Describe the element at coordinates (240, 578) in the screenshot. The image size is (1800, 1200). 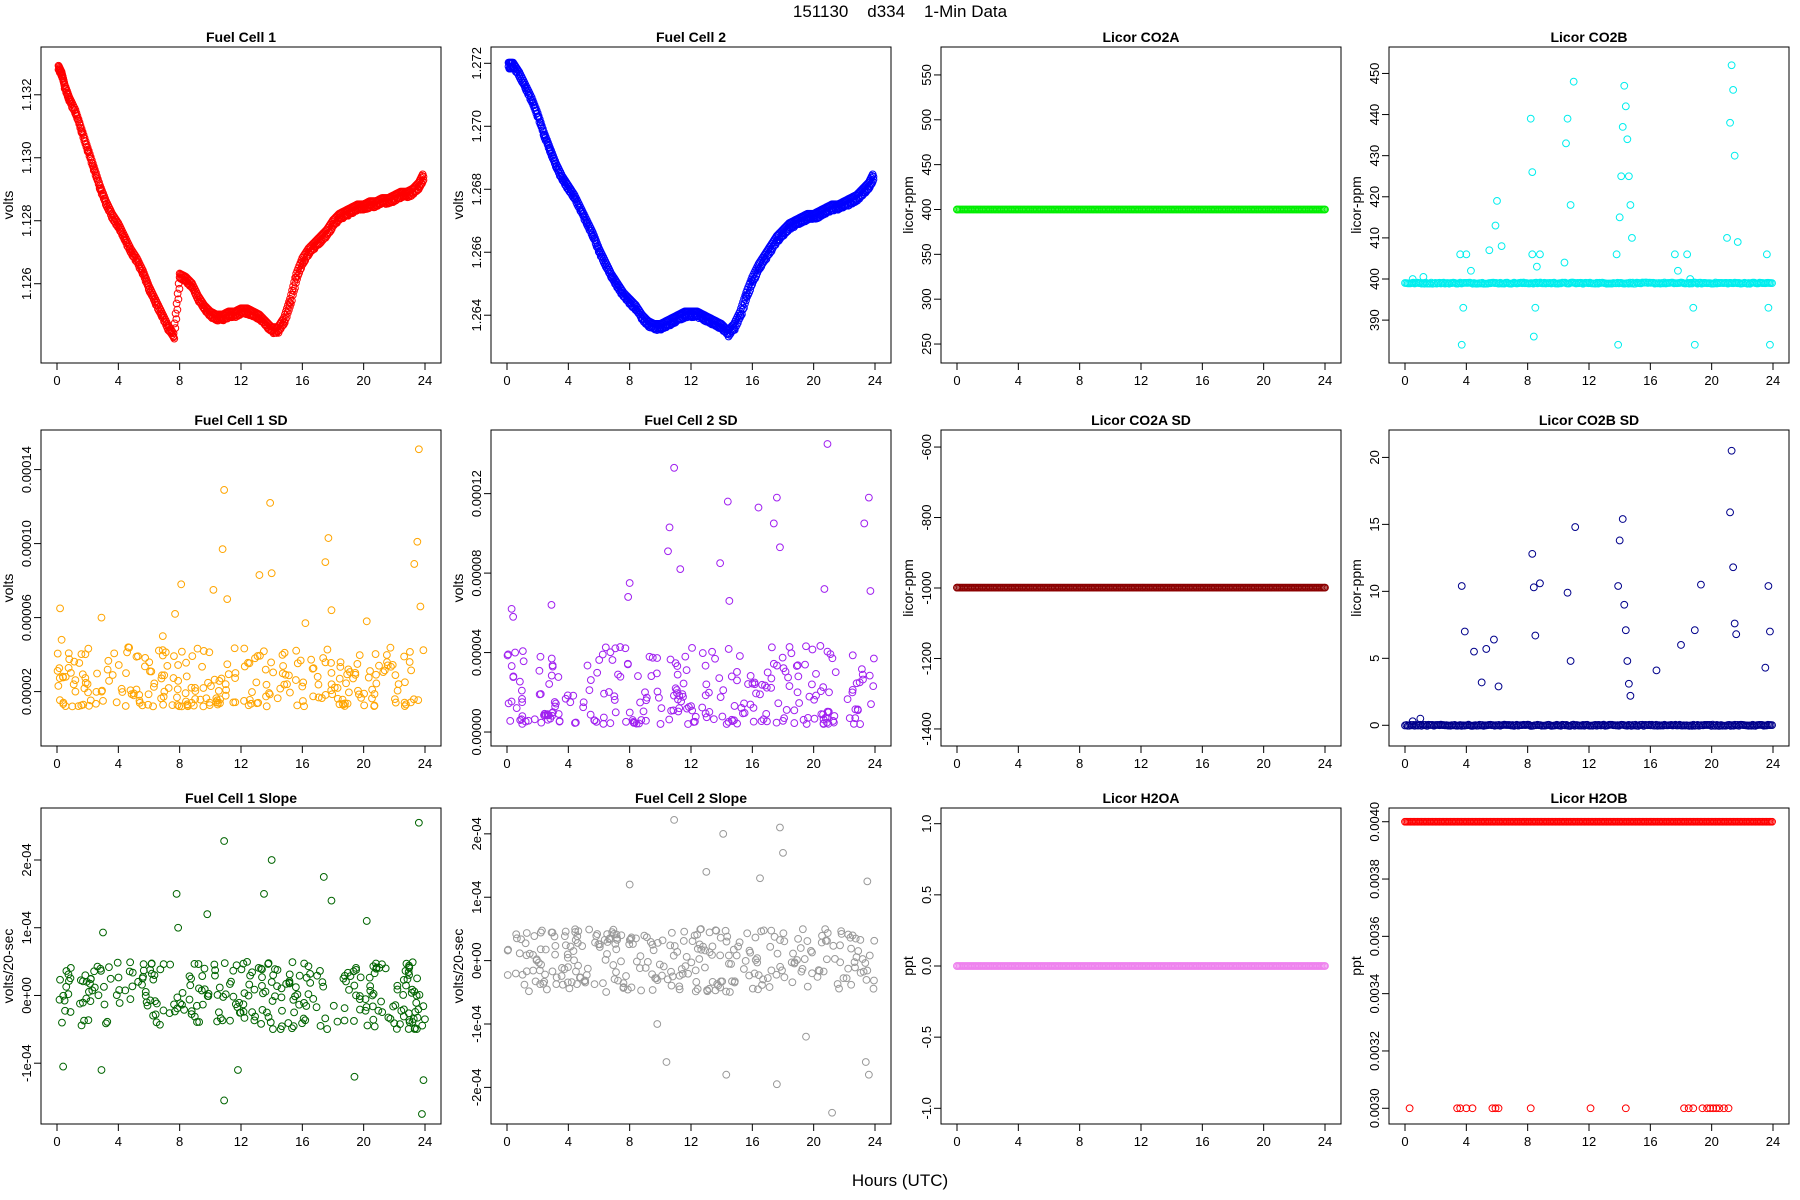
I see `data-points` at that location.